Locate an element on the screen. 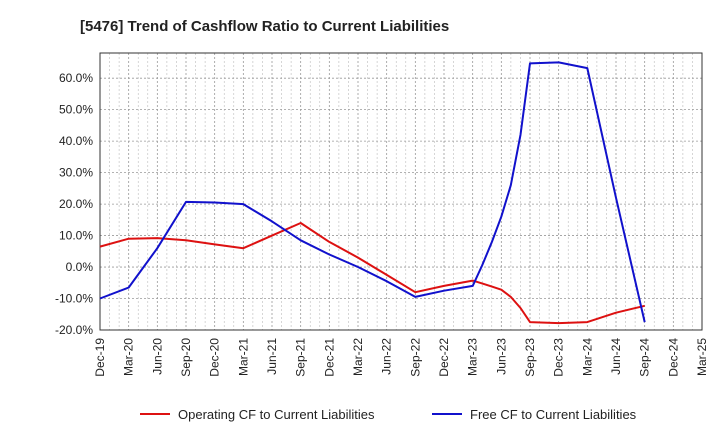 Image resolution: width=720 pixels, height=440 pixels. x-tick-label: Sep-21 is located at coordinates (301, 357).